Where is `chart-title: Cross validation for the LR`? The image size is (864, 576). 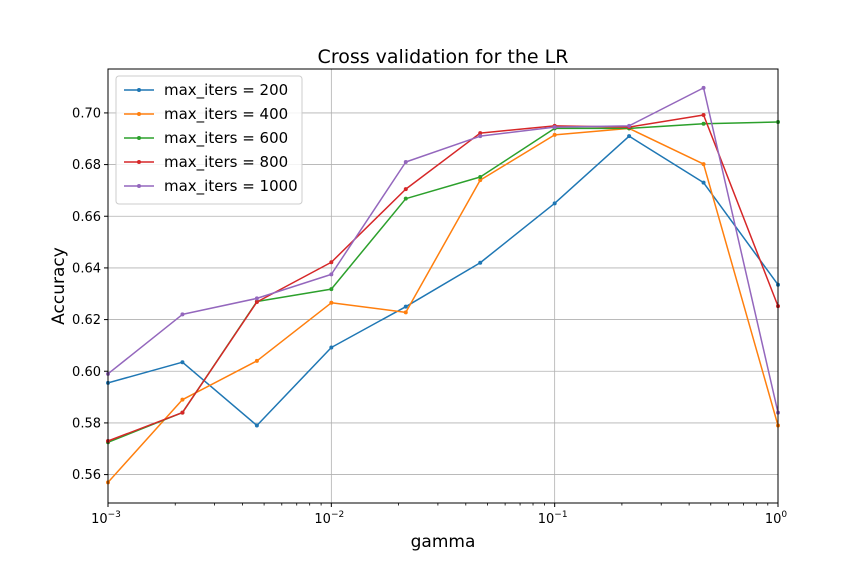 chart-title: Cross validation for the LR is located at coordinates (443, 57).